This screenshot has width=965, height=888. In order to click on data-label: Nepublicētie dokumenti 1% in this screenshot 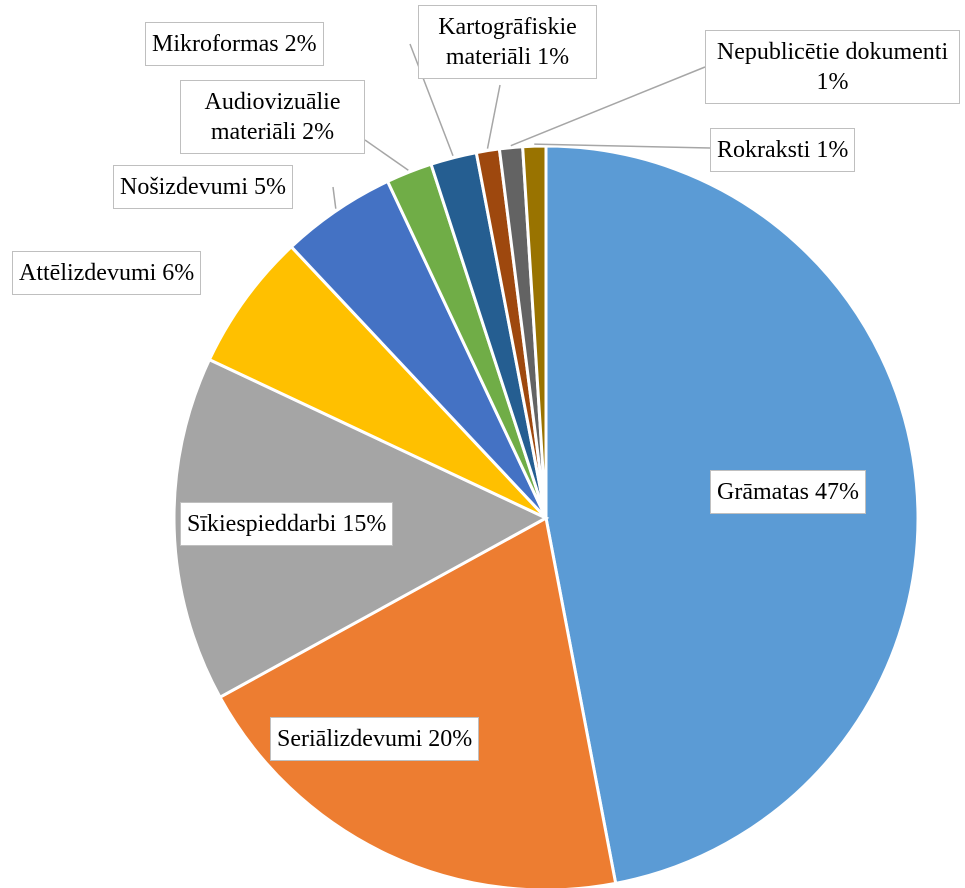, I will do `click(832, 67)`.